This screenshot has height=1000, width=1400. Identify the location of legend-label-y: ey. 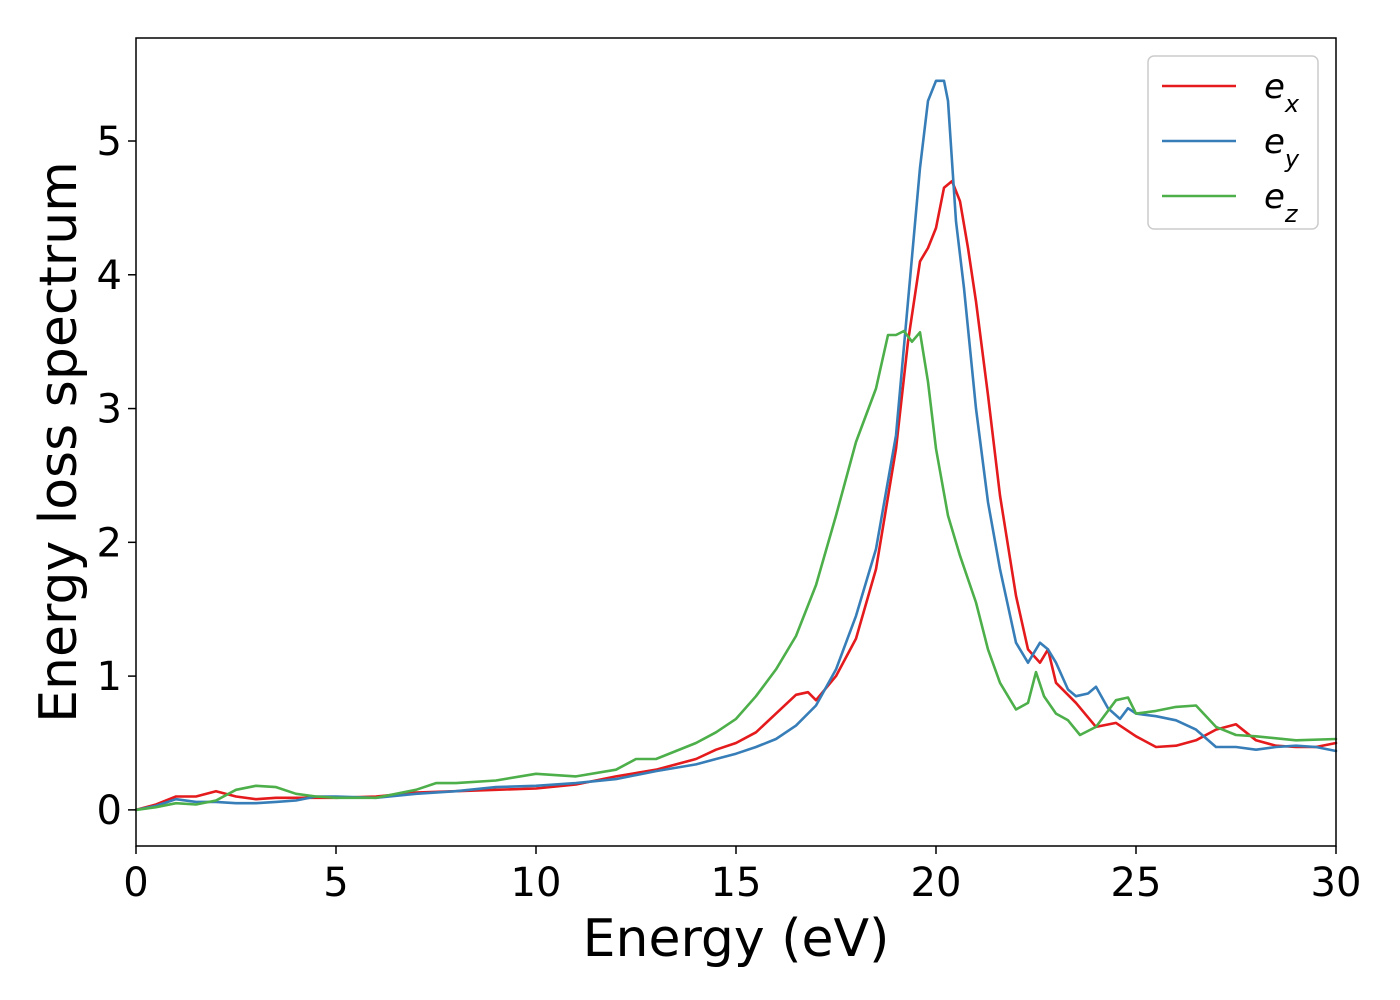
(1282, 147).